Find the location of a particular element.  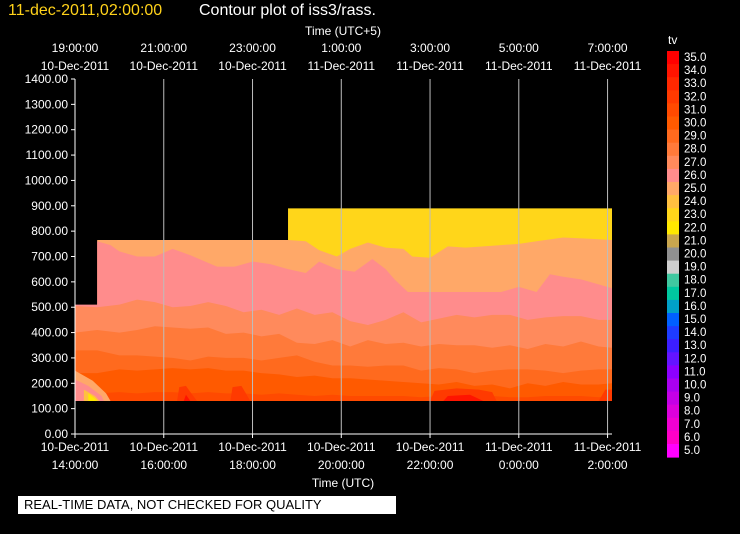

y-tick-label: 1000.00 is located at coordinates (47, 180).